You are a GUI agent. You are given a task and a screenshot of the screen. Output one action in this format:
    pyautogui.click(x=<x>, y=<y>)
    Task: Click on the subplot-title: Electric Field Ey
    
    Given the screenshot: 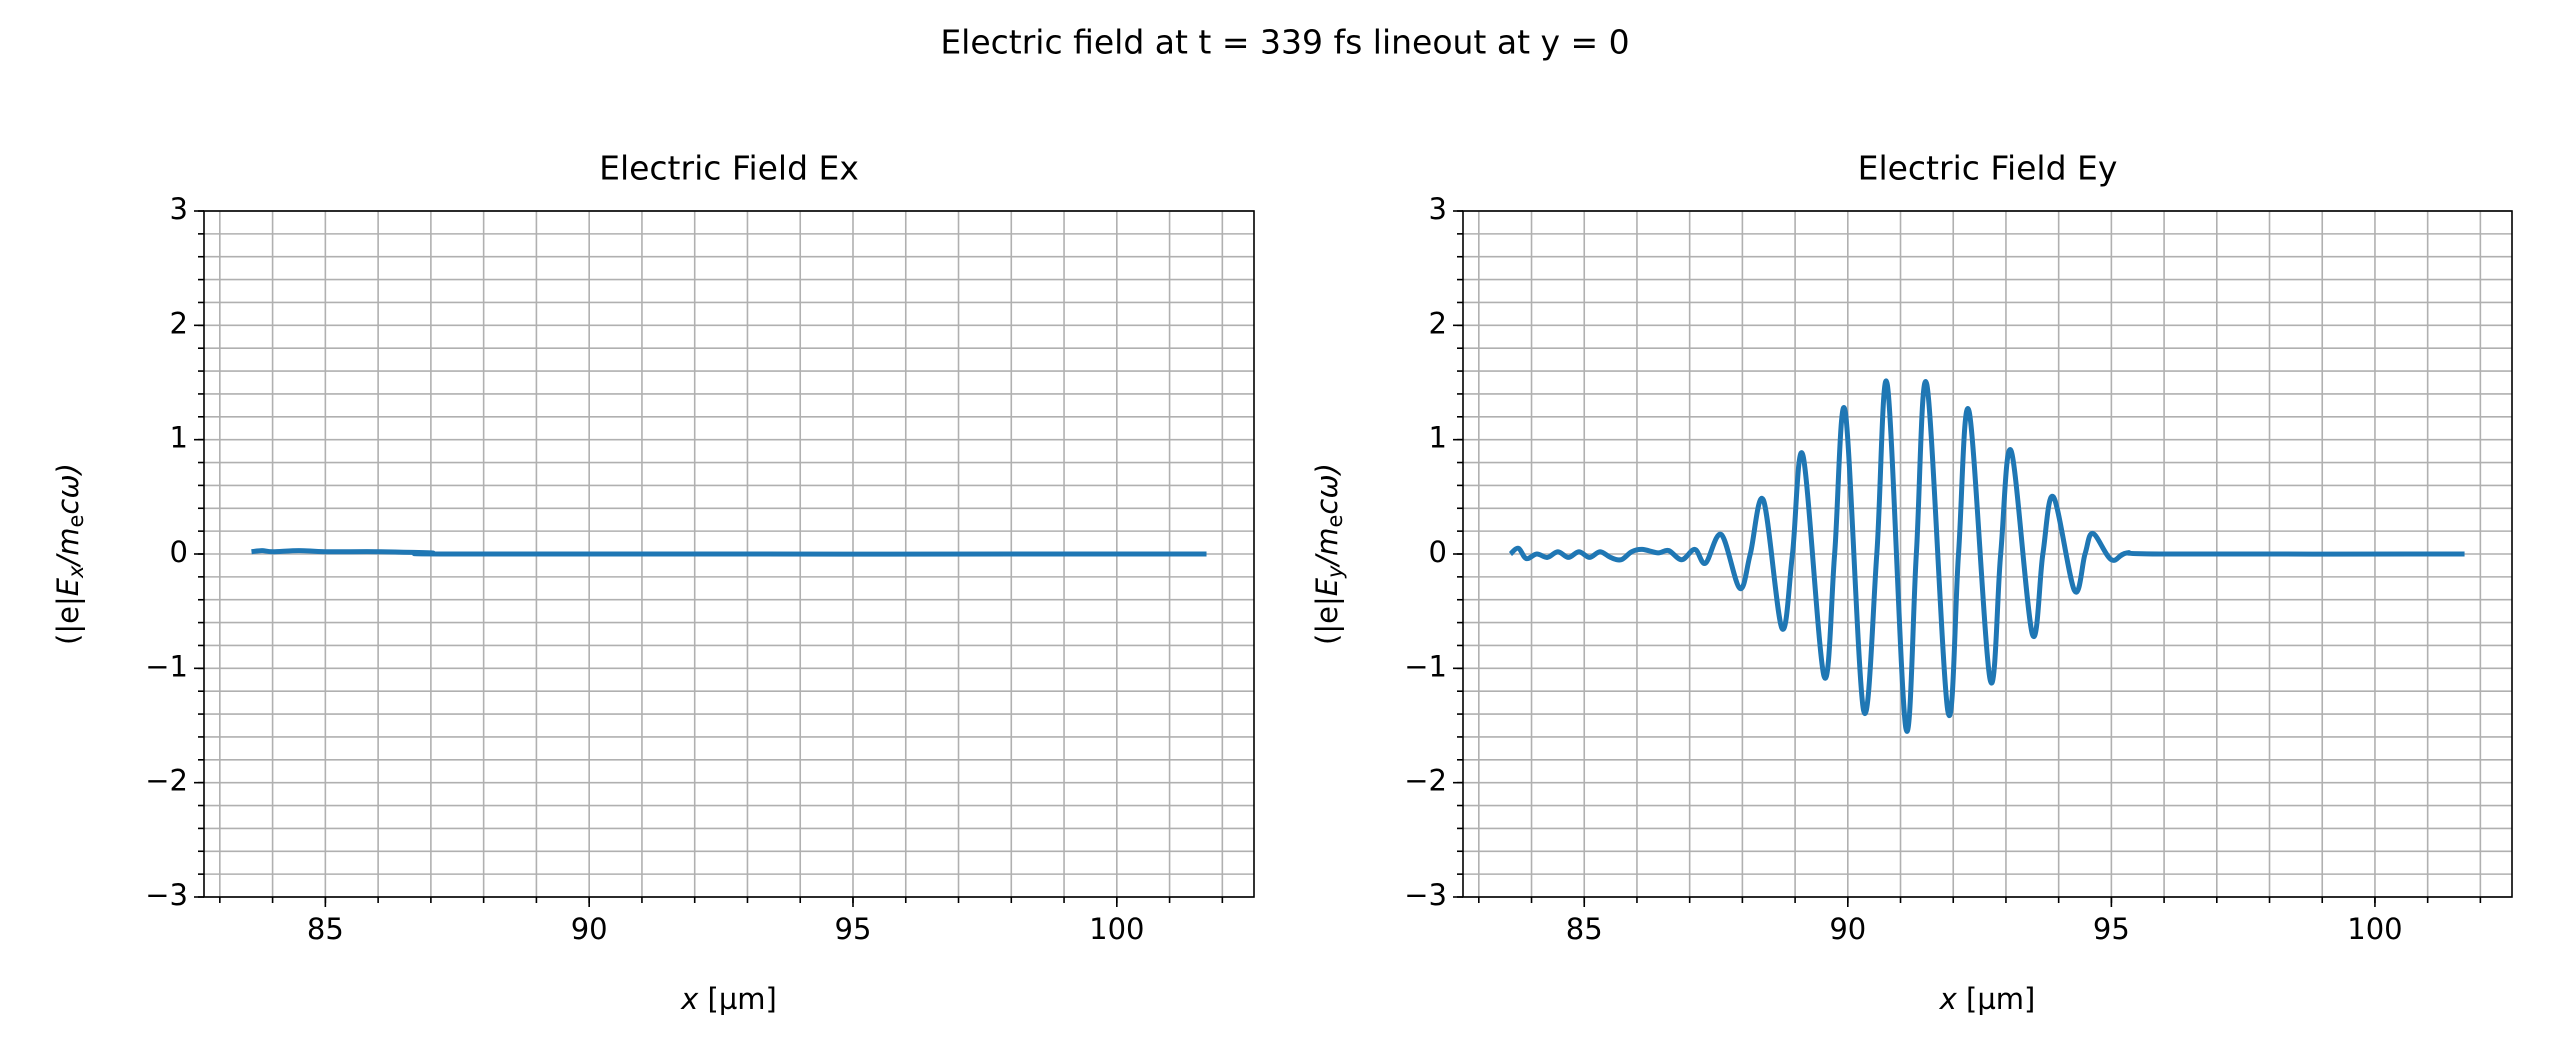 What is the action you would take?
    pyautogui.click(x=1988, y=168)
    